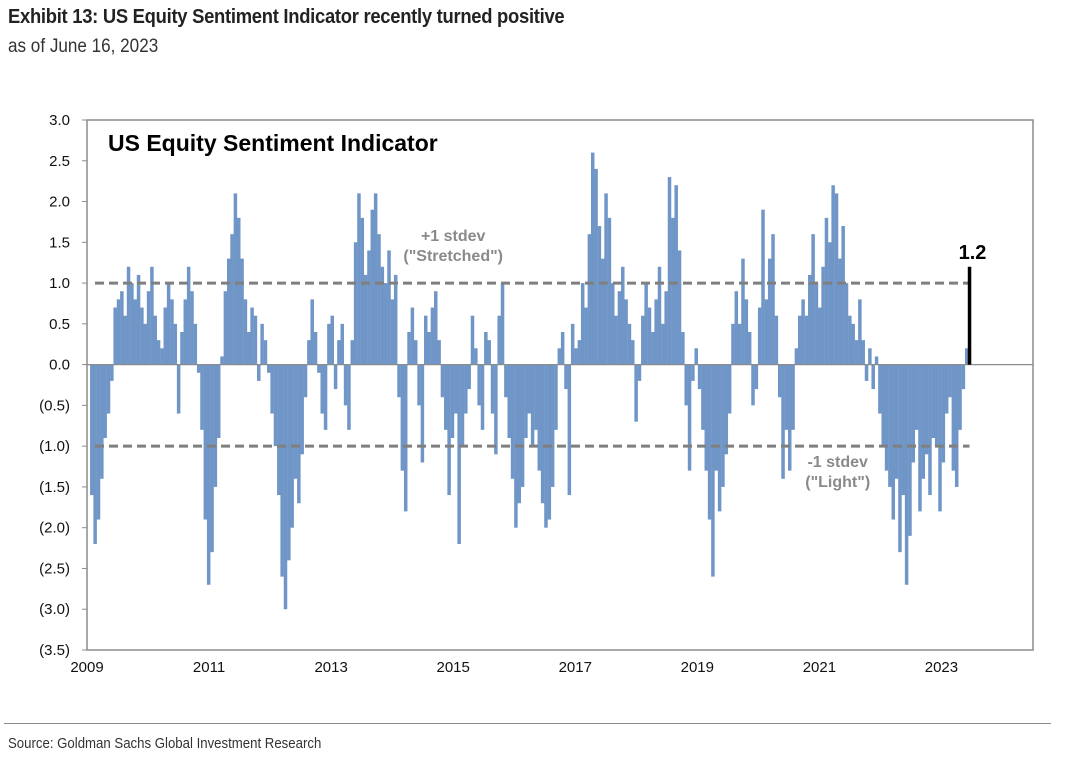 Image resolution: width=1065 pixels, height=761 pixels. I want to click on light-label-line2: ("Light"), so click(837, 482).